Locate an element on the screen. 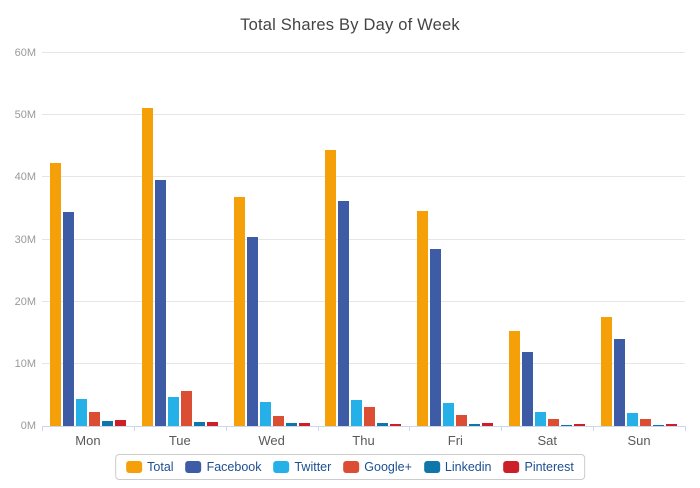  x-tick-label-wed: Wed is located at coordinates (271, 440).